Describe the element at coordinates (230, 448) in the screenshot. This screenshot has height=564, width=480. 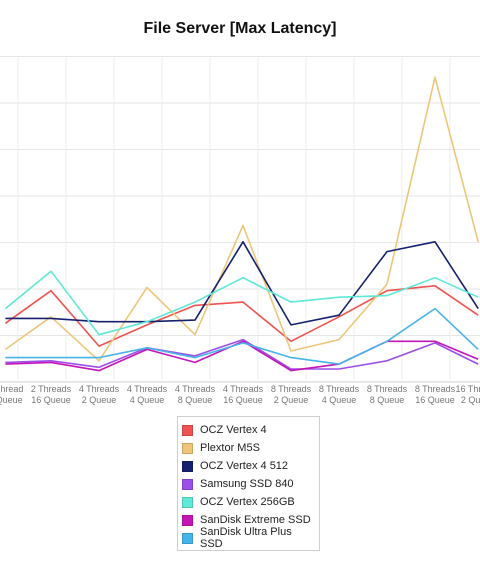
I see `legend-label: Plextor M5S` at that location.